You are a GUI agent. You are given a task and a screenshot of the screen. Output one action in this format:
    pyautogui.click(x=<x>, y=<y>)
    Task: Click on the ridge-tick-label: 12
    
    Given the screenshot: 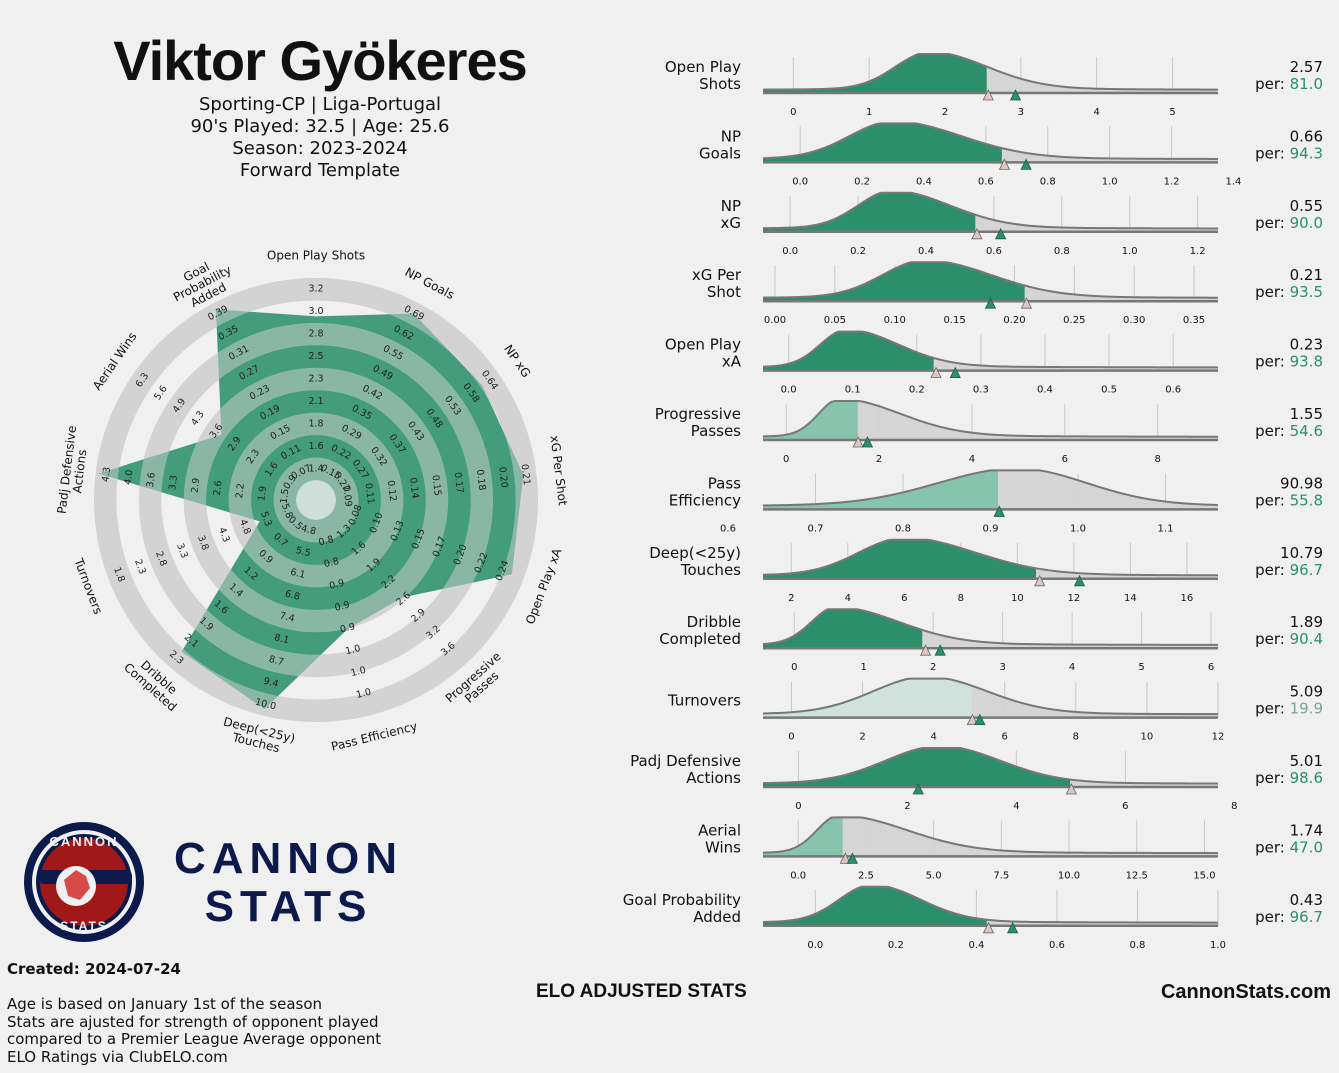 What is the action you would take?
    pyautogui.click(x=1218, y=737)
    